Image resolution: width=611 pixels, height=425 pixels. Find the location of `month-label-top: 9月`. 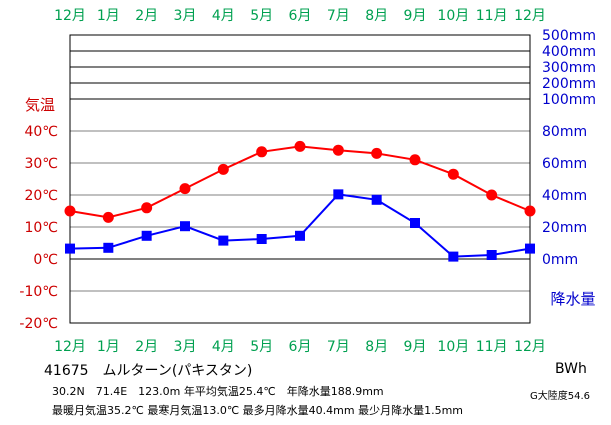

month-label-top: 9月 is located at coordinates (415, 16).